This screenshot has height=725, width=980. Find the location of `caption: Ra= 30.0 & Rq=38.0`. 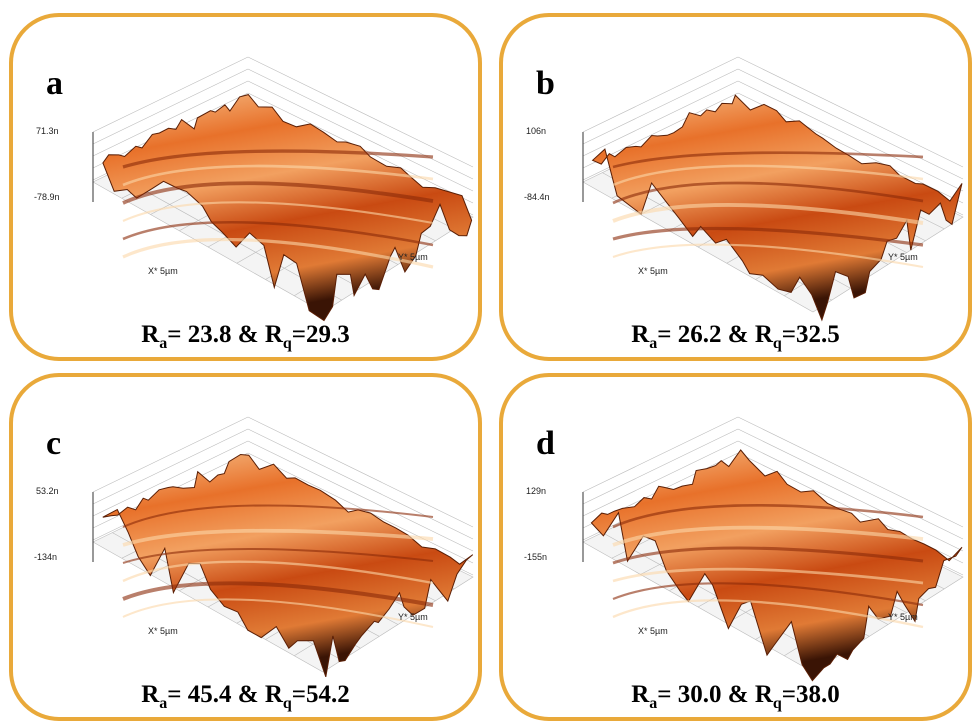

caption: Ra= 30.0 & Rq=38.0 is located at coordinates (735, 696).